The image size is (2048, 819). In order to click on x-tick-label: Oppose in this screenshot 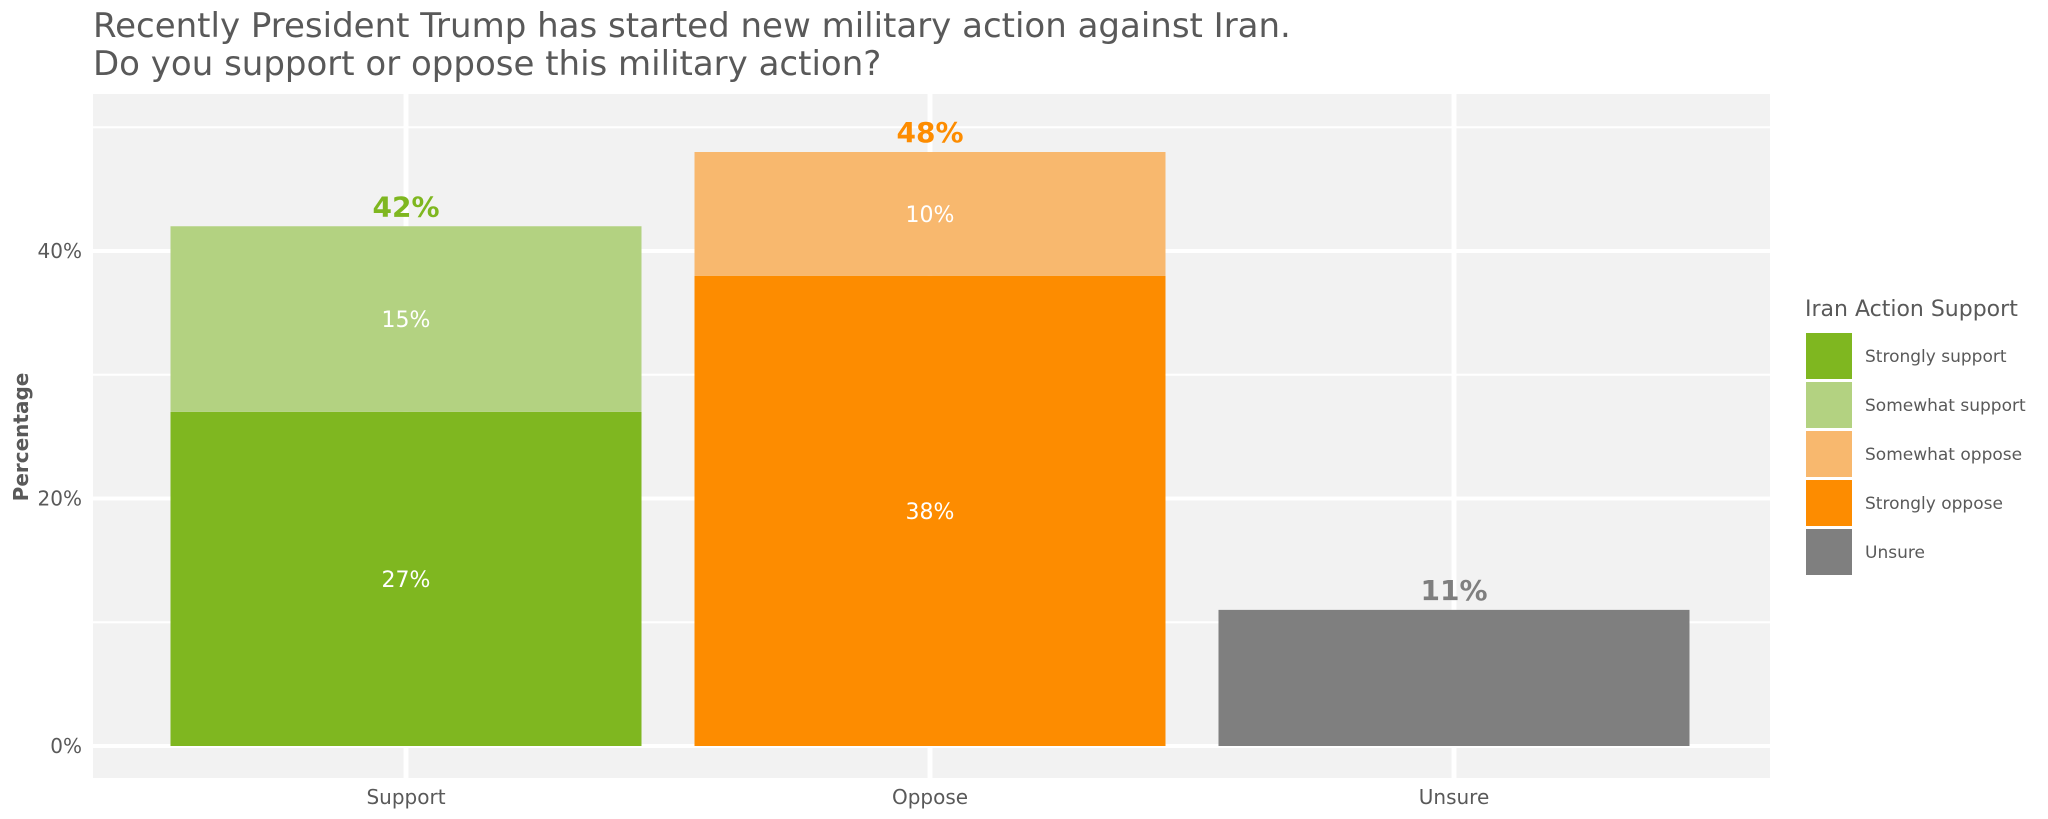, I will do `click(930, 797)`.